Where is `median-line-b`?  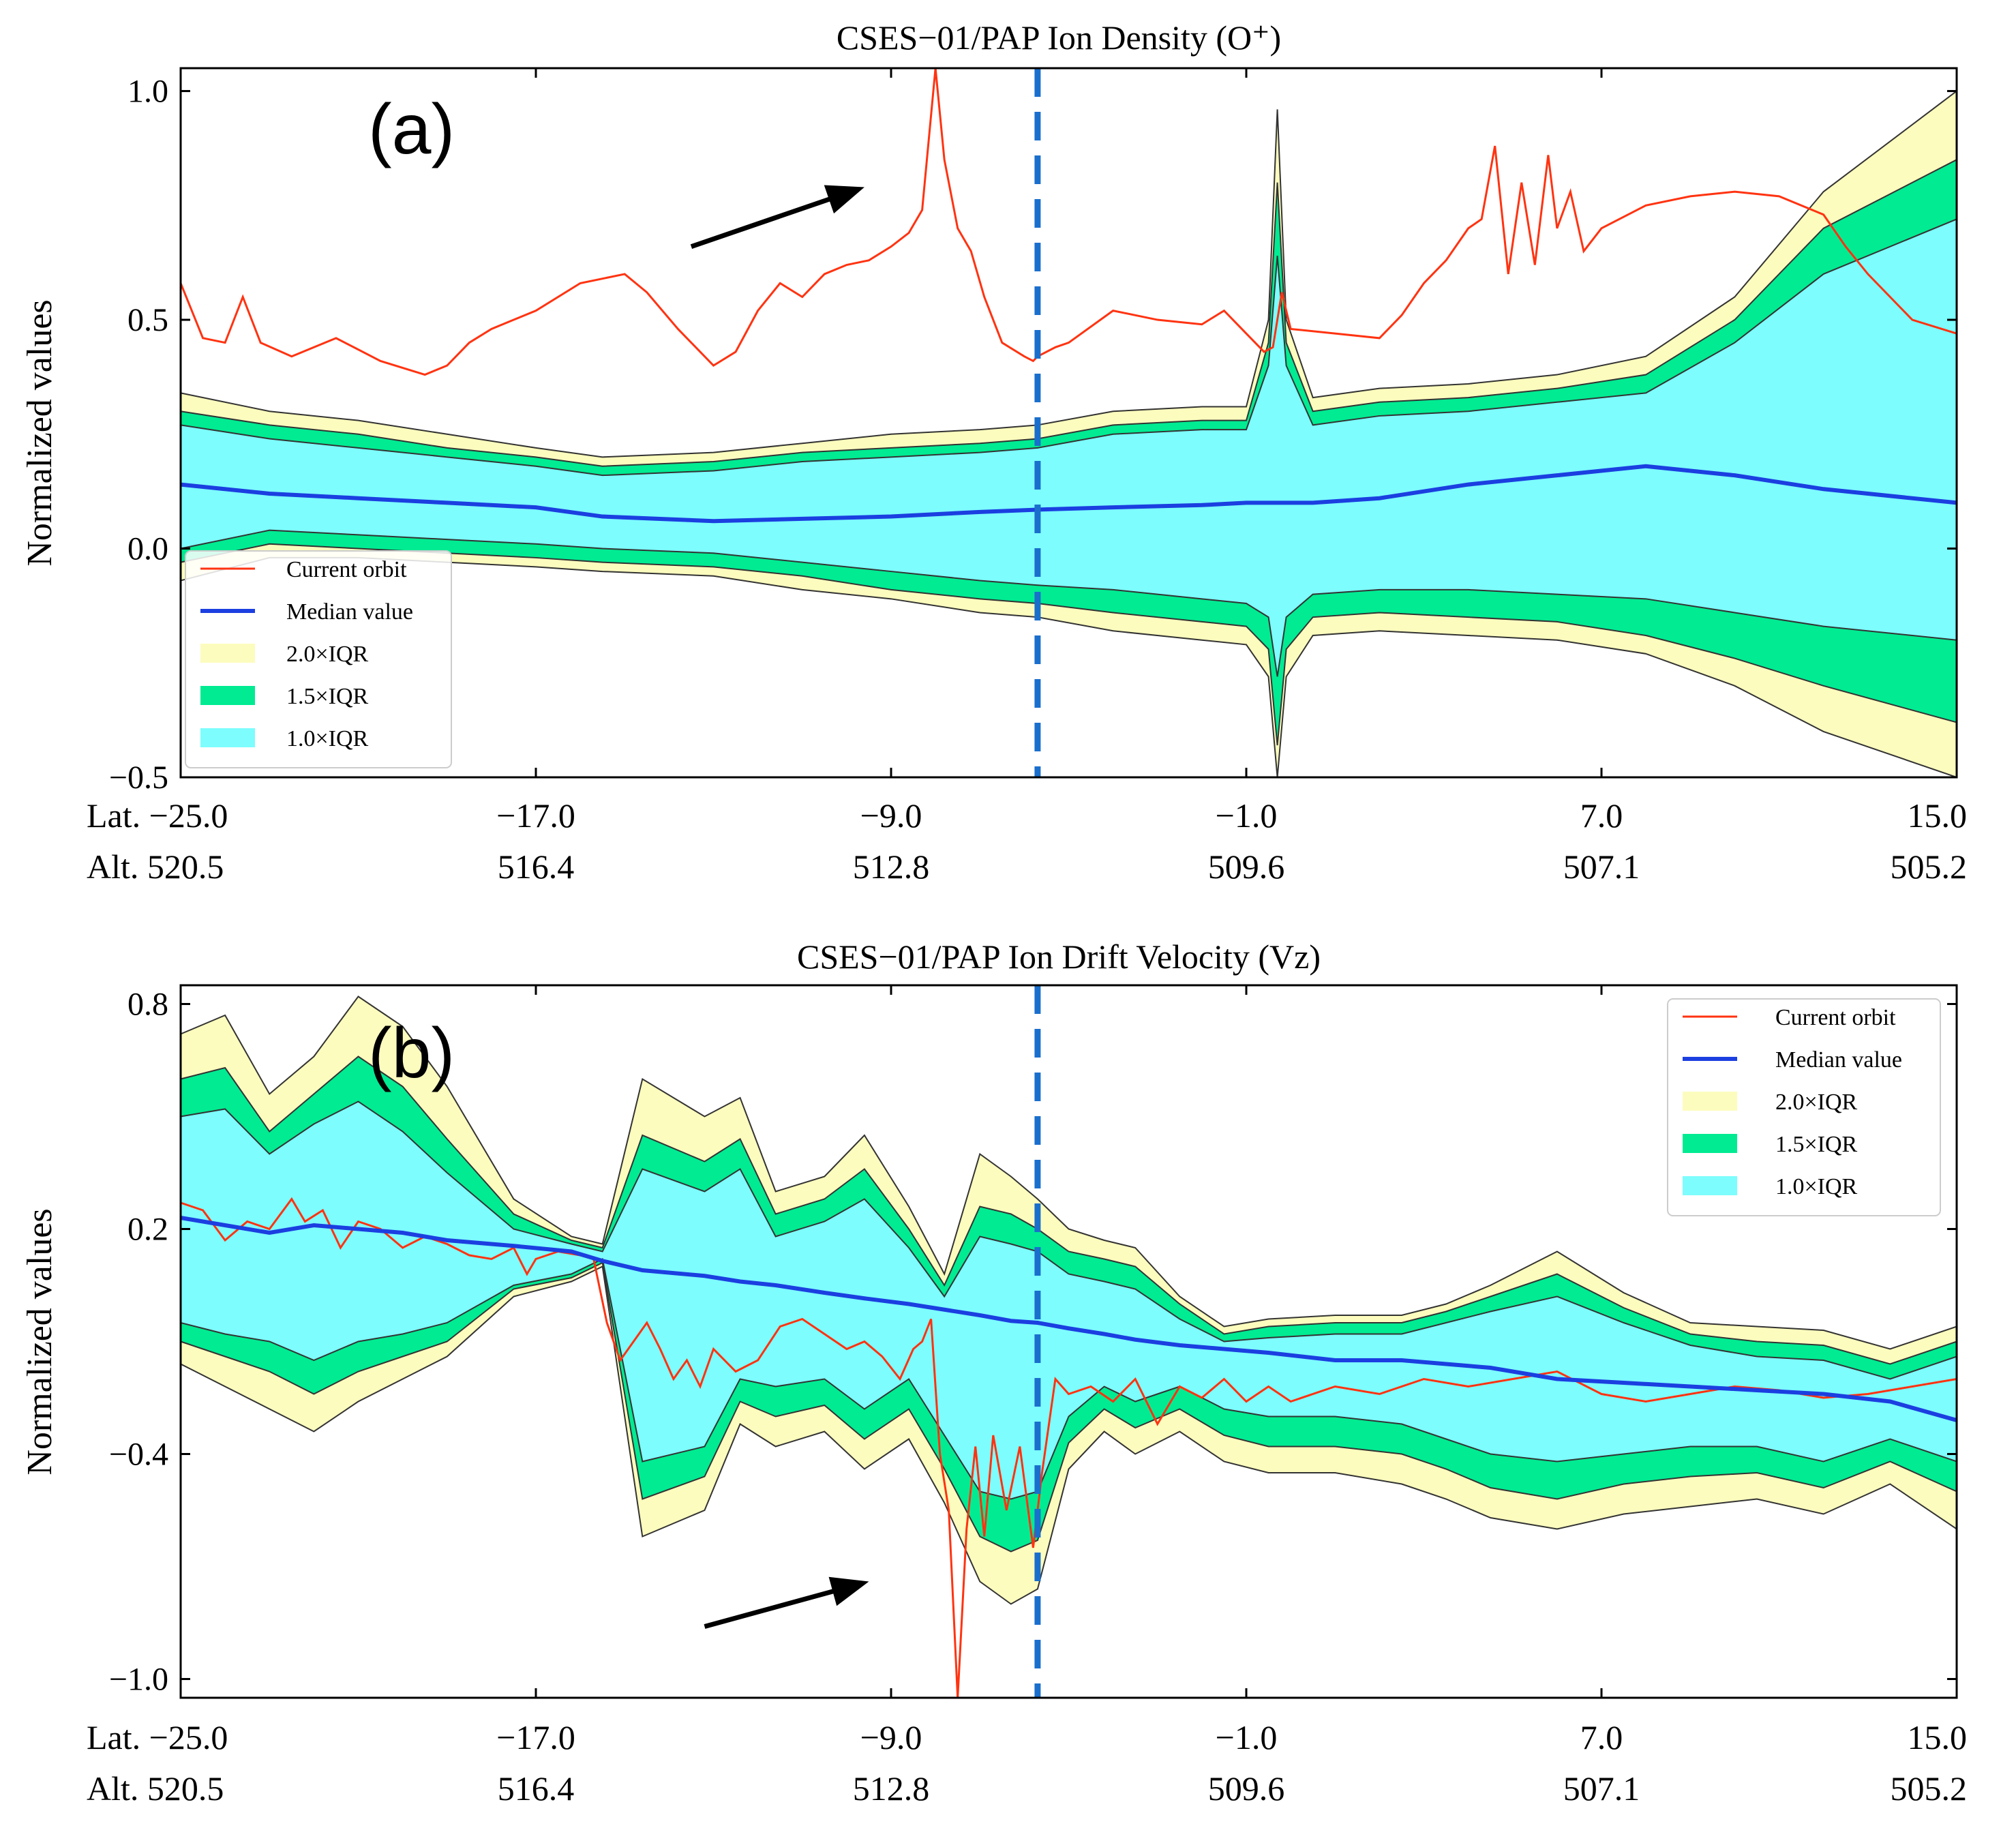
median-line-b is located at coordinates (1068, 1319).